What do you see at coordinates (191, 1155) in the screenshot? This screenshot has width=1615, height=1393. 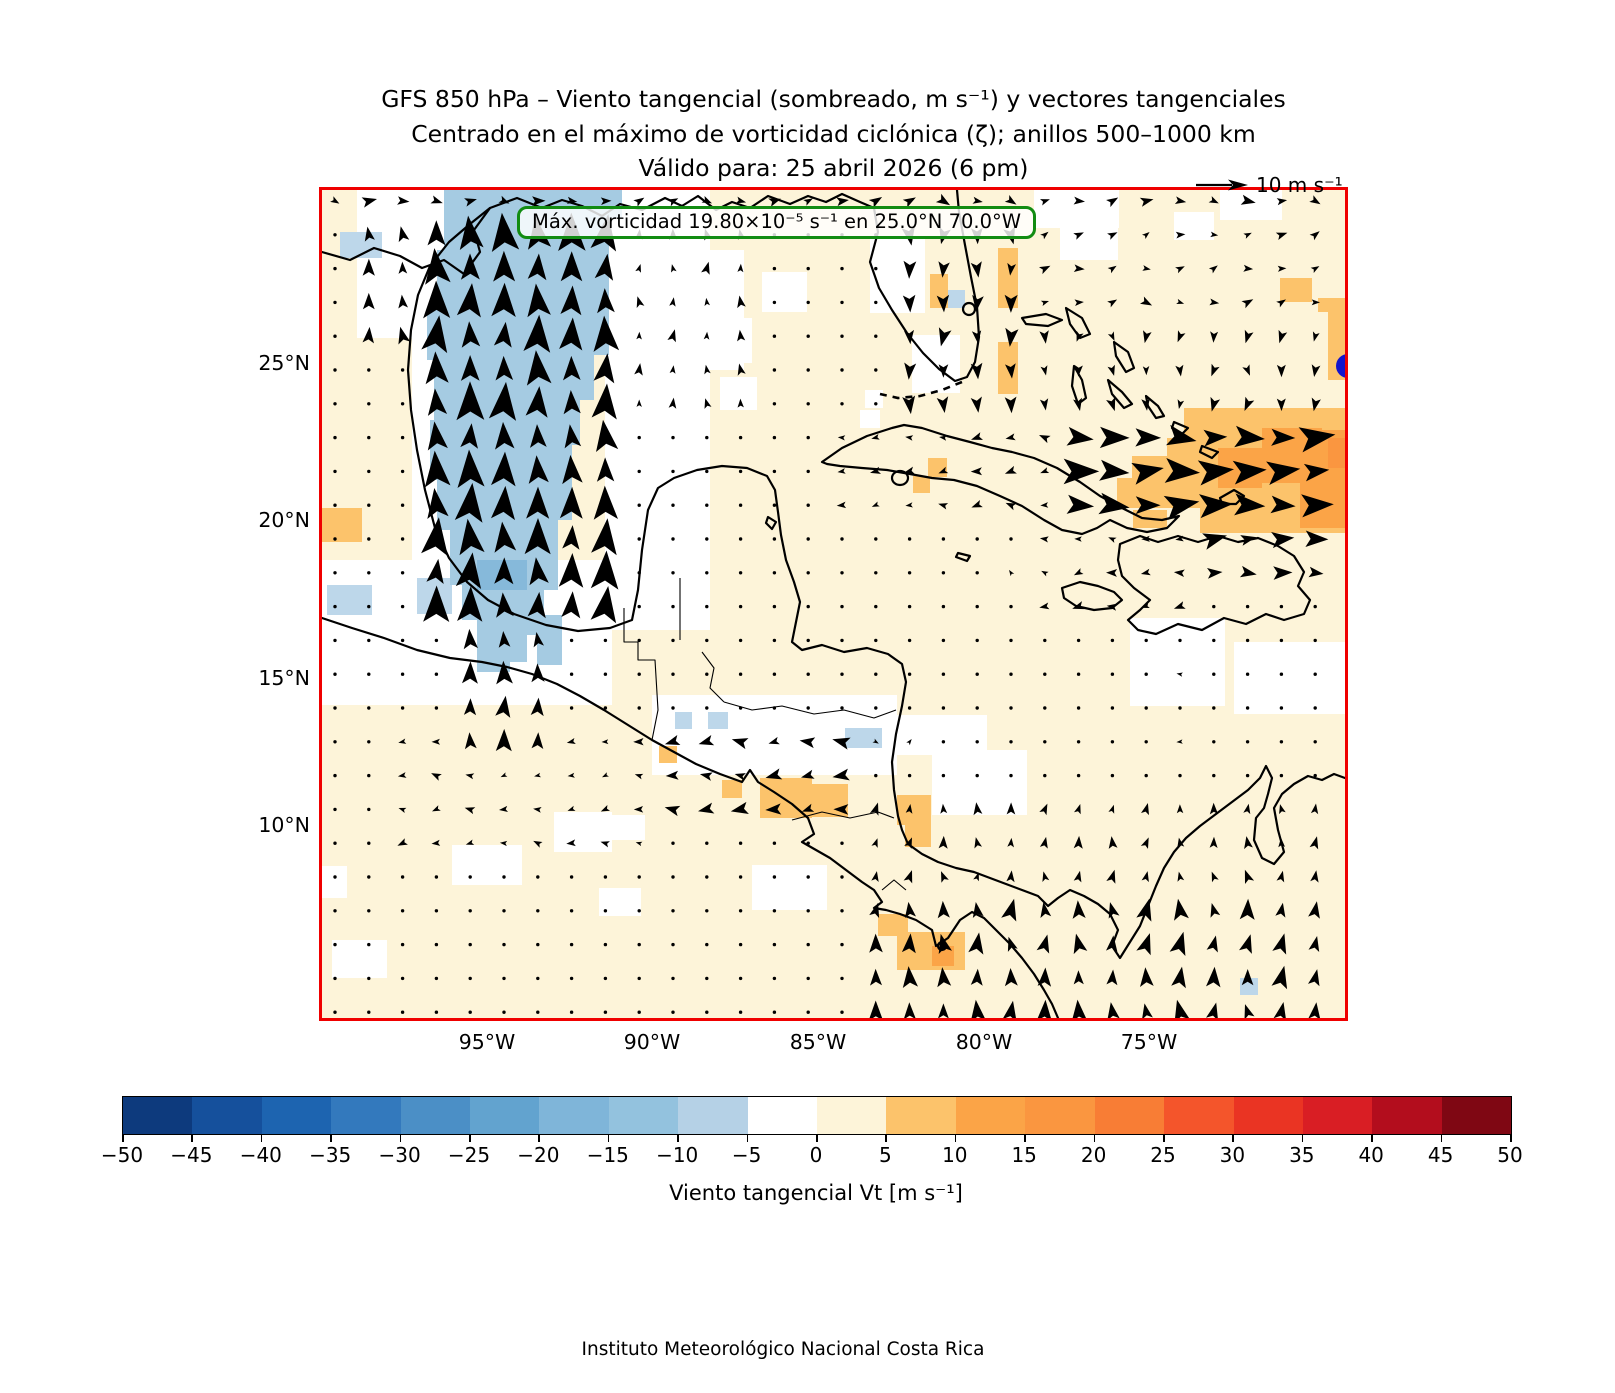 I see `colorbar-tick-label: −45` at bounding box center [191, 1155].